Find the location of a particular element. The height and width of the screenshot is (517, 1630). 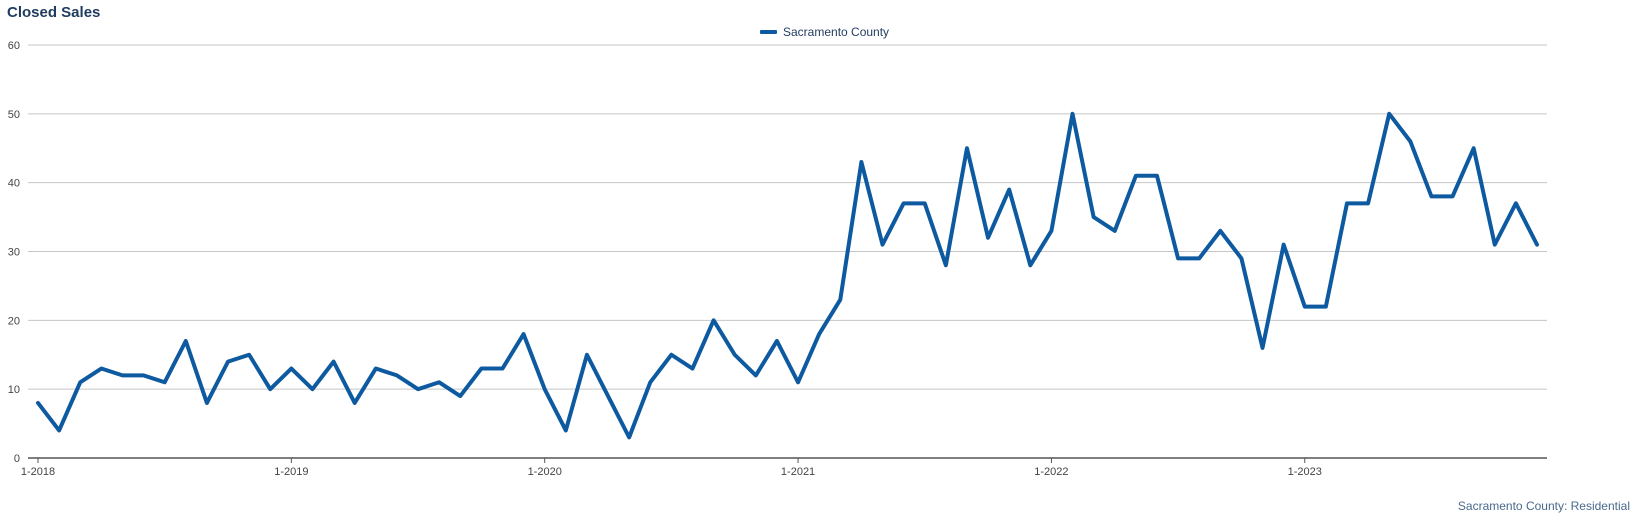

y-tick-label: 20 is located at coordinates (14, 321).